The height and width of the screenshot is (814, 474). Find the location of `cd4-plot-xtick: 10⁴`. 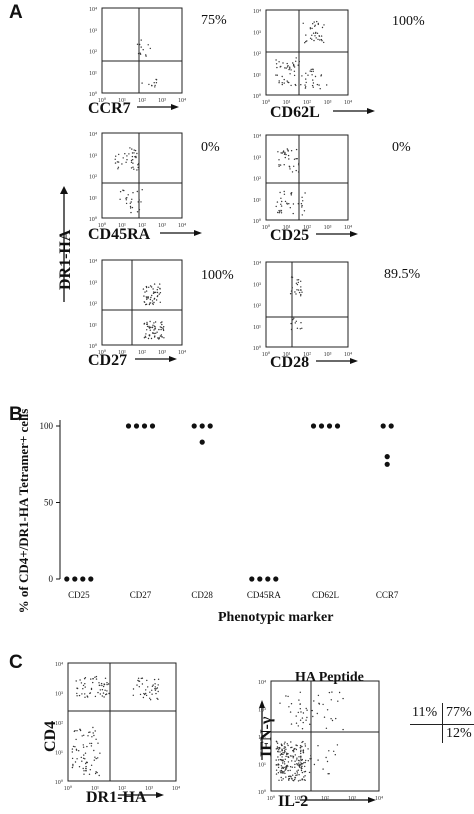

cd4-plot-xtick: 10⁴ is located at coordinates (176, 789).